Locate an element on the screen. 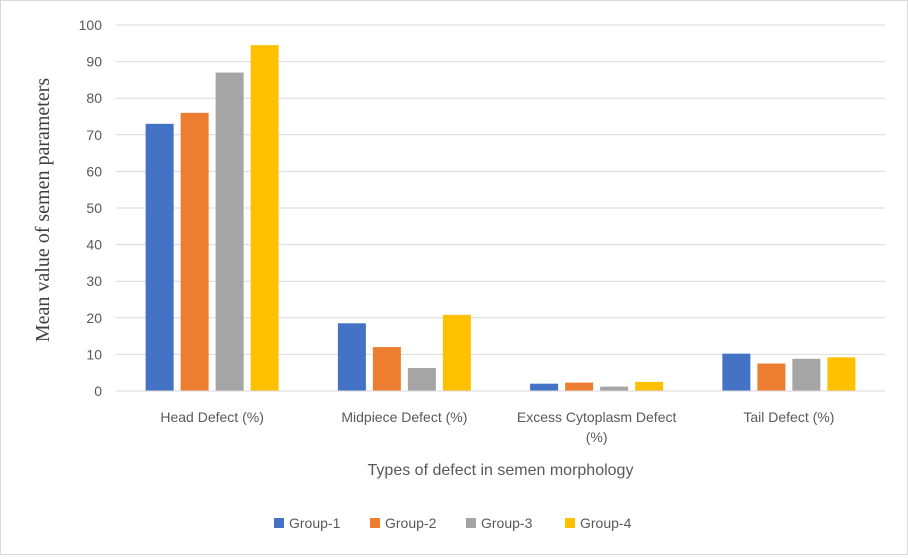 The width and height of the screenshot is (908, 559). y-tick-label: 20 is located at coordinates (94, 318).